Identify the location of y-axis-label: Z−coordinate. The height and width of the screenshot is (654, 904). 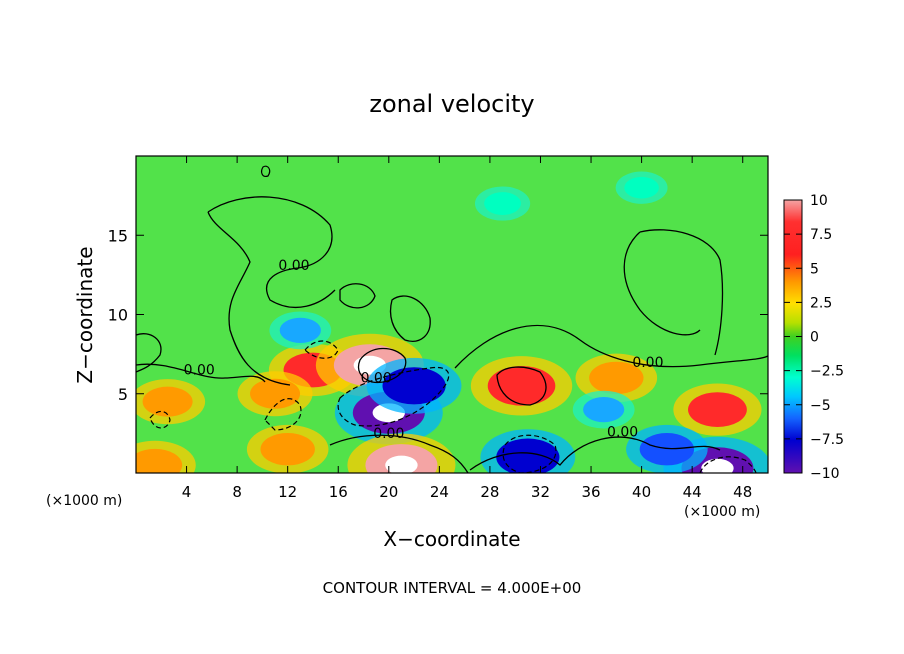
(85, 314).